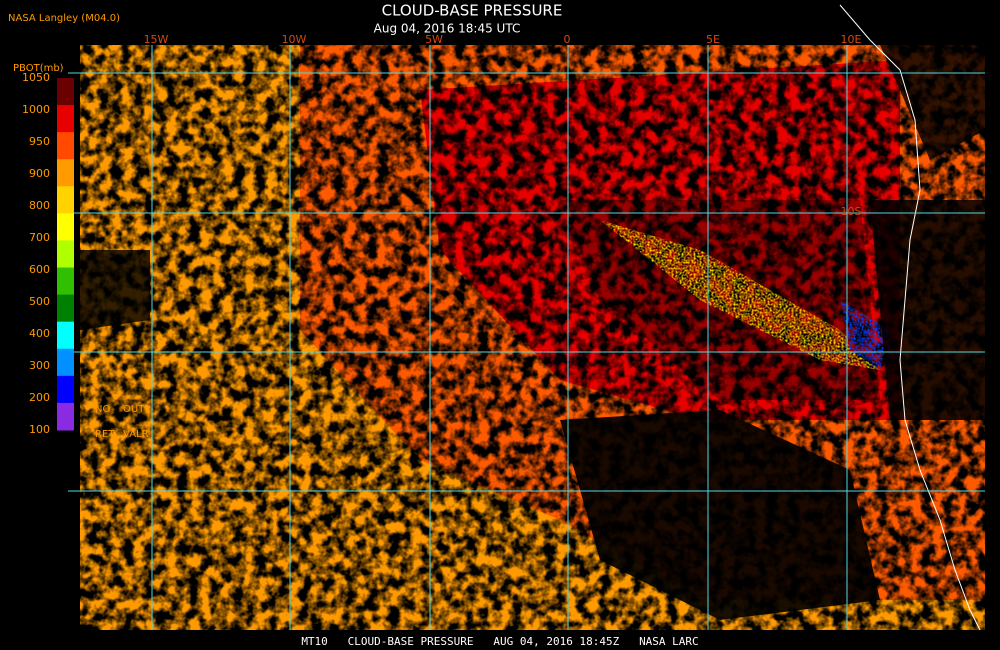 This screenshot has width=1000, height=650. I want to click on legend-label: 900, so click(39, 173).